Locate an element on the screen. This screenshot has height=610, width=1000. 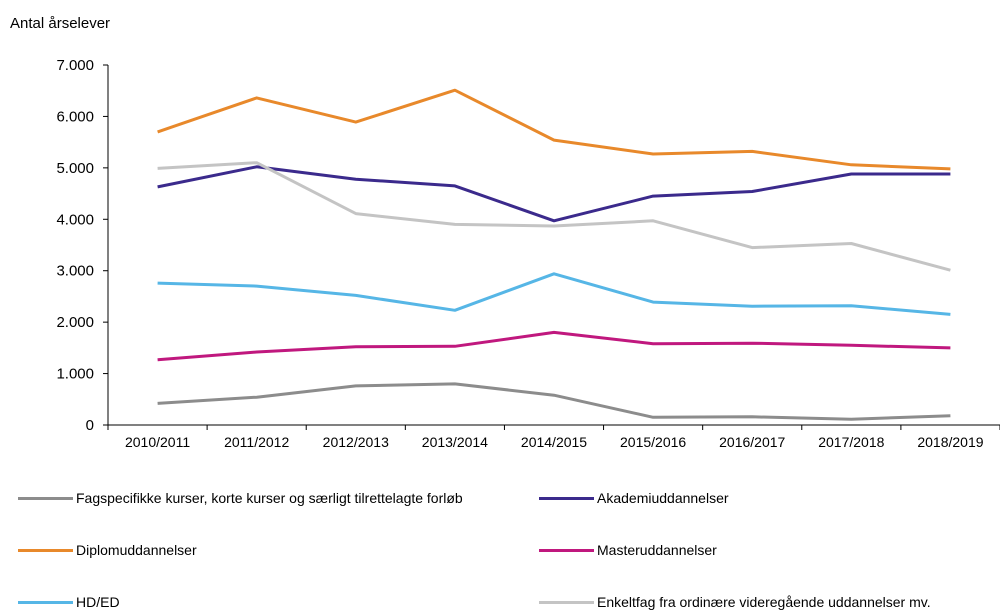
x-tick-label: 2017/2018 is located at coordinates (851, 442).